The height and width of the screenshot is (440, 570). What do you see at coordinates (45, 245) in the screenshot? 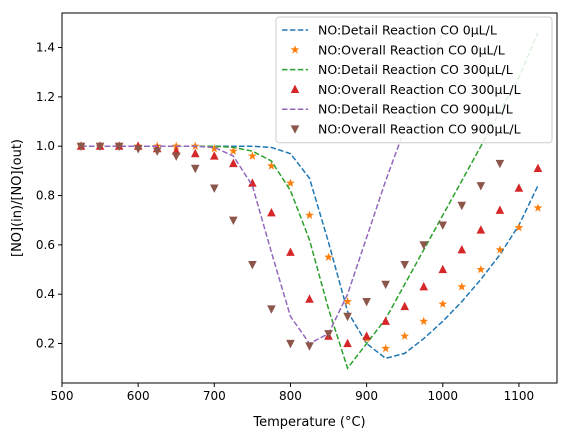
I see `y-tick-label: 0.6` at bounding box center [45, 245].